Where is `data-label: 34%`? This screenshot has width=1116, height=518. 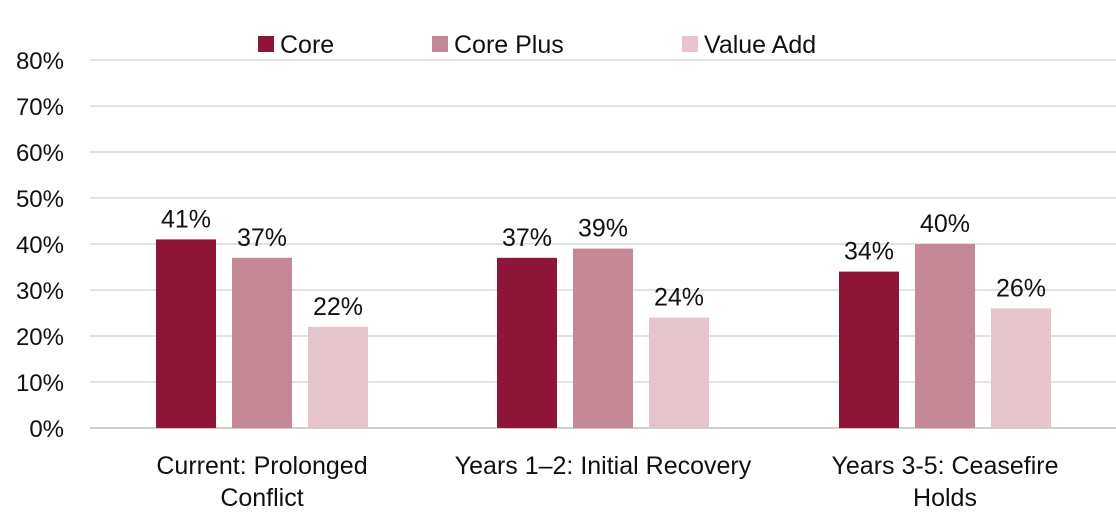 data-label: 34% is located at coordinates (869, 252).